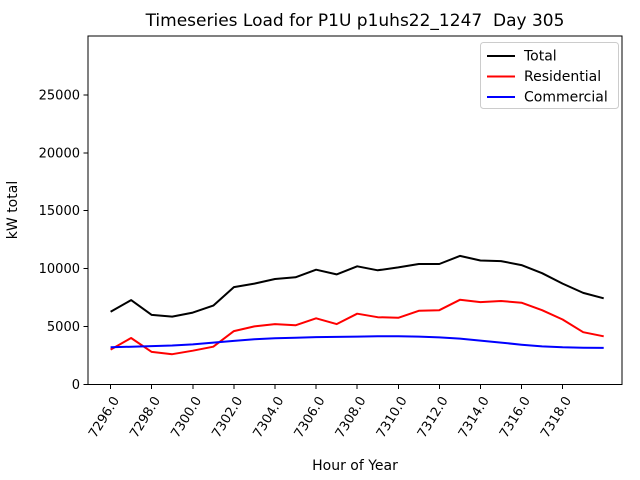 This screenshot has width=640, height=480. I want to click on legend-box, so click(549, 75).